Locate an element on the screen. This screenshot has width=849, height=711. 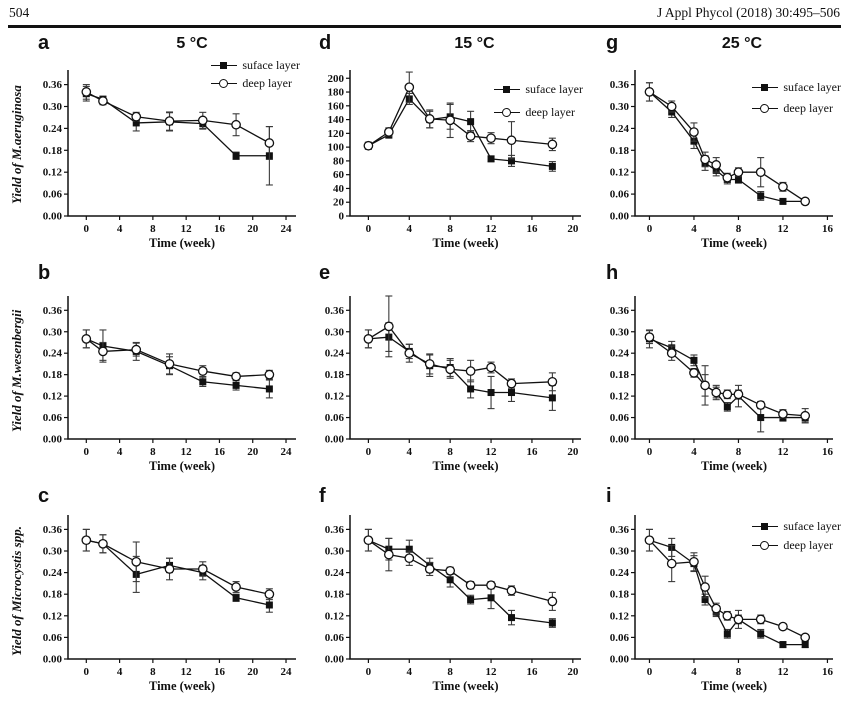
svg-text: 140 is located at coordinates (336, 120).